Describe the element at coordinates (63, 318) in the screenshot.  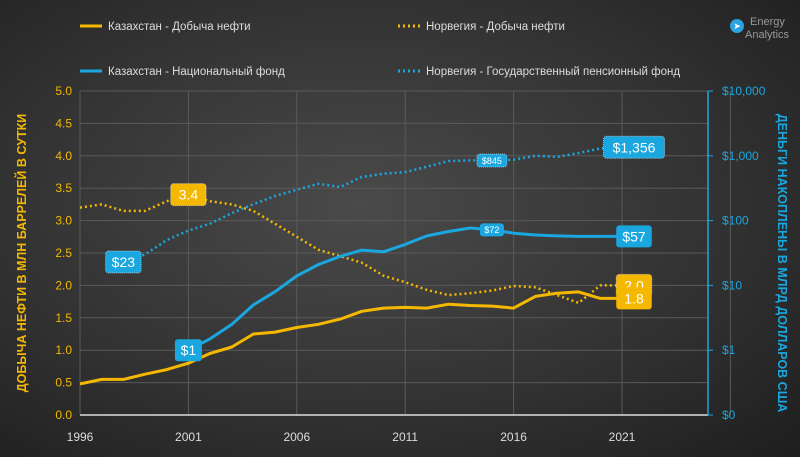
I see `y-tick-label: 1.5` at that location.